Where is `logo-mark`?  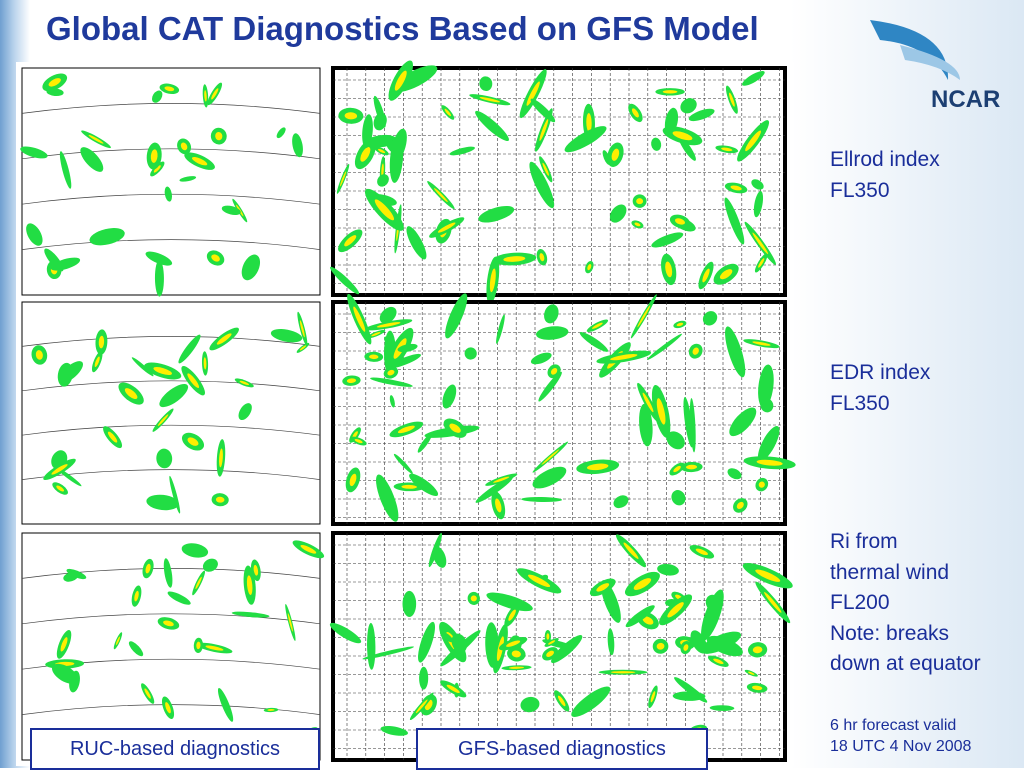
logo-mark is located at coordinates (930, 62).